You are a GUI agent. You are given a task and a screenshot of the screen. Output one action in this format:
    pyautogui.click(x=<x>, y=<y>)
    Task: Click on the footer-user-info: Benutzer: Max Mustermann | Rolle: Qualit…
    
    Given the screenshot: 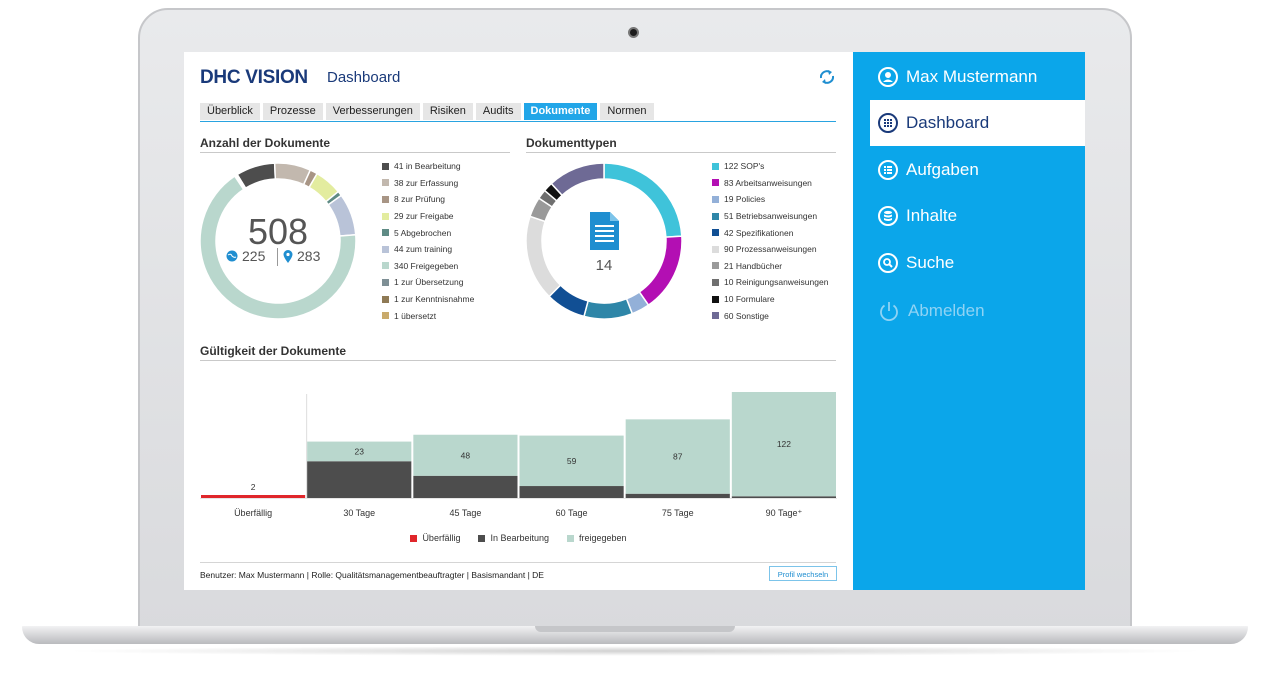 What is the action you would take?
    pyautogui.click(x=372, y=575)
    